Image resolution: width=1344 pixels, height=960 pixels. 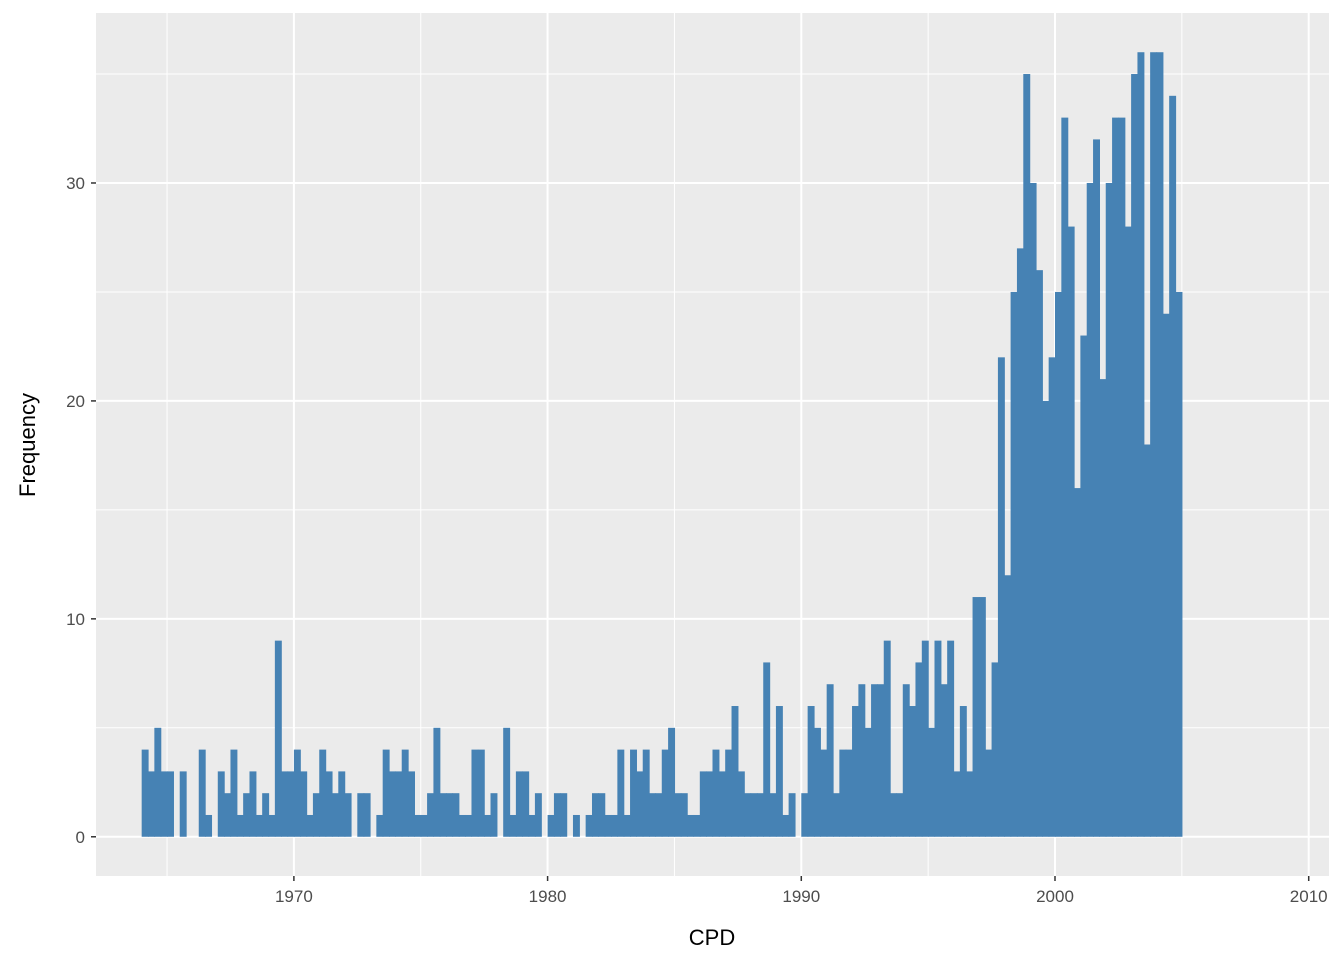 What do you see at coordinates (294, 896) in the screenshot?
I see `x-tick-label: 1970` at bounding box center [294, 896].